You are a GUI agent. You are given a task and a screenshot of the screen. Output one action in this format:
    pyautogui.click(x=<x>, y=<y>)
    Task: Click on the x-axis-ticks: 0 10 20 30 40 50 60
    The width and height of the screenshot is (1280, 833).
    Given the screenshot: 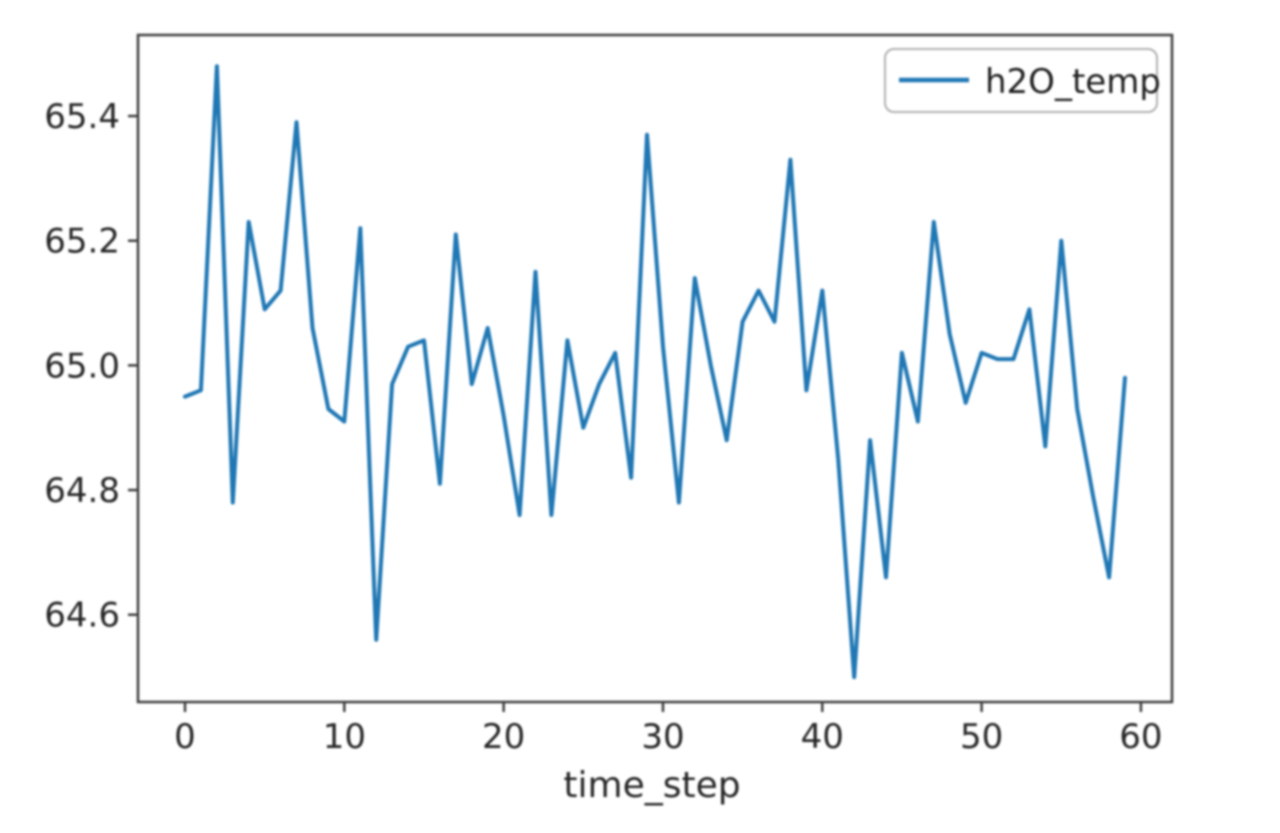 What is the action you would take?
    pyautogui.click(x=668, y=729)
    